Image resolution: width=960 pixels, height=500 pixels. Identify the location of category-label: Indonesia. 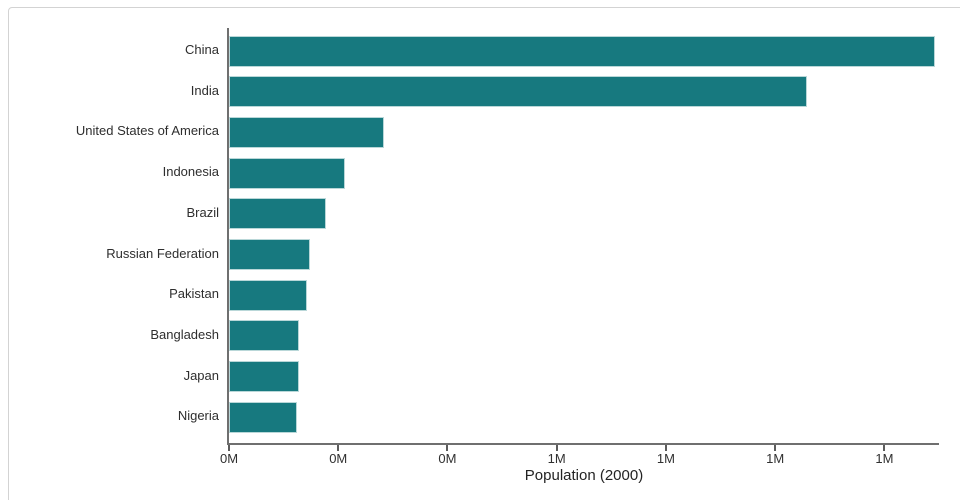
(190, 172).